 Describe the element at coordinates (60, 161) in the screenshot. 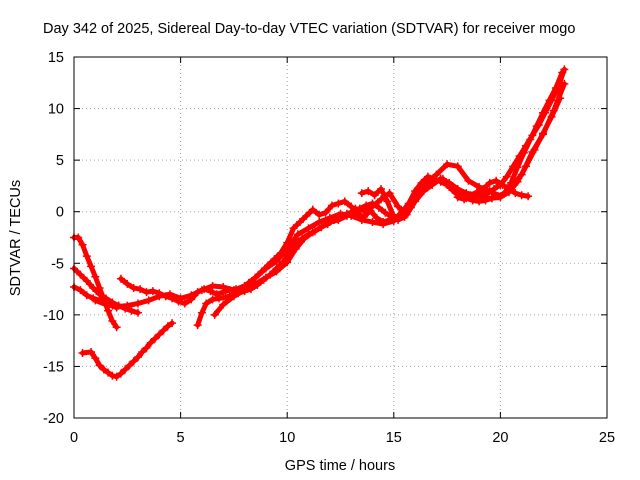

I see `y-tick-label: 5` at that location.